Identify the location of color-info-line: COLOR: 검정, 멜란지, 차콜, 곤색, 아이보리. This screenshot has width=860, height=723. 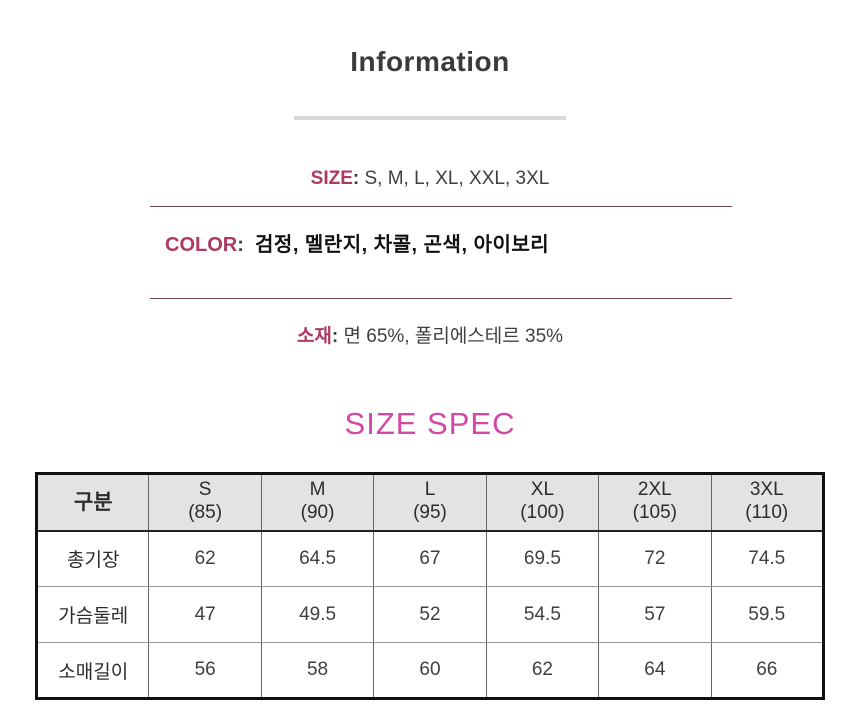
(512, 242).